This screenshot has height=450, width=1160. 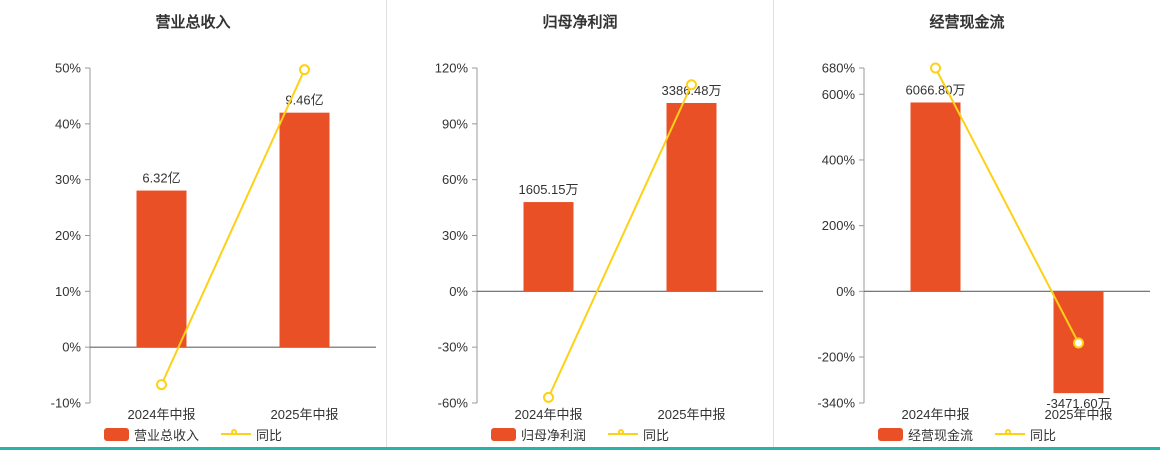 I want to click on bar-value-label: 3386.48万, so click(x=692, y=90).